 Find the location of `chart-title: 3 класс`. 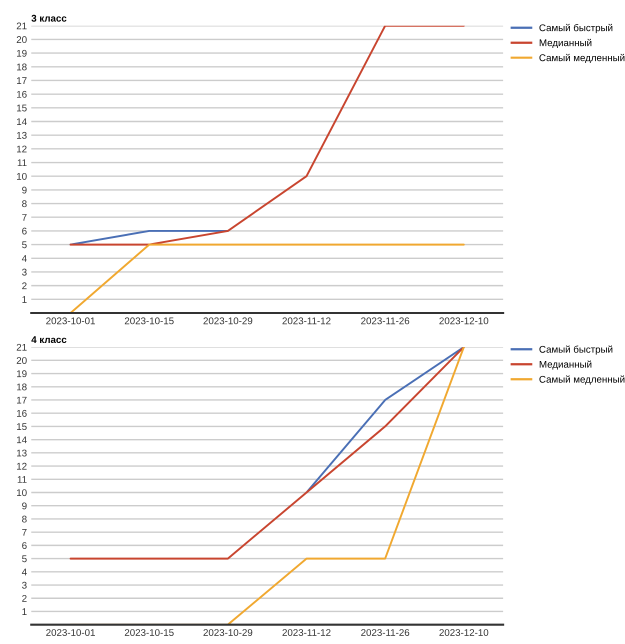

chart-title: 3 класс is located at coordinates (48, 18).